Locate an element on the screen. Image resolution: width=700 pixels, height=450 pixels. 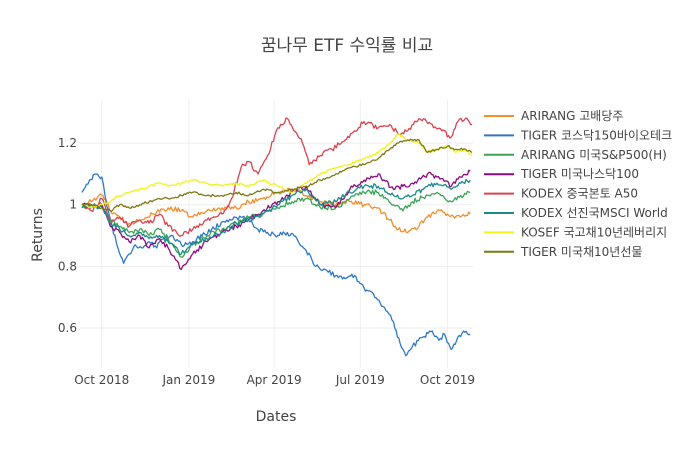
y-tick-label: 0.8 is located at coordinates (67, 266).